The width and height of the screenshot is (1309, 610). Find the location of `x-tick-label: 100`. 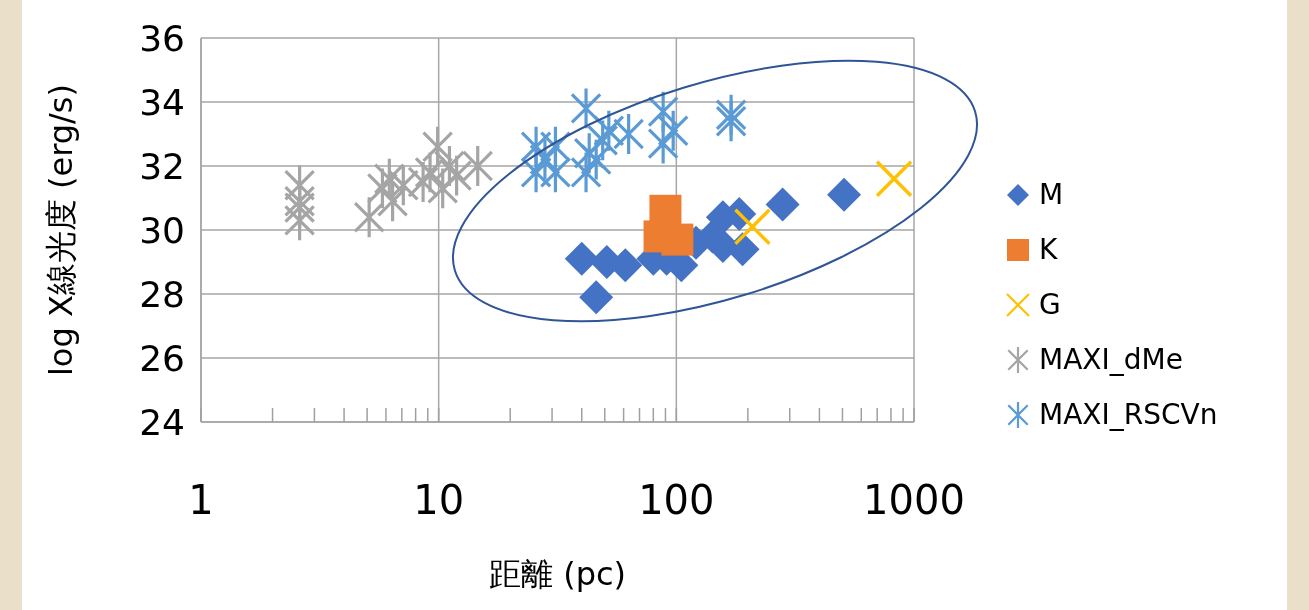

x-tick-label: 100 is located at coordinates (676, 500).